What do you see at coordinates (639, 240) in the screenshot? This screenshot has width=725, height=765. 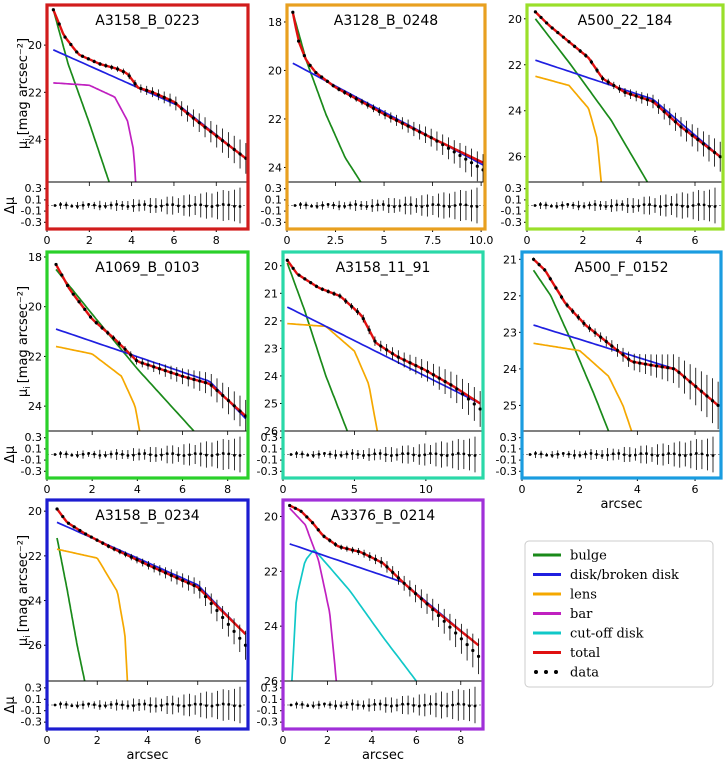 I see `x-tick-label: 4` at bounding box center [639, 240].